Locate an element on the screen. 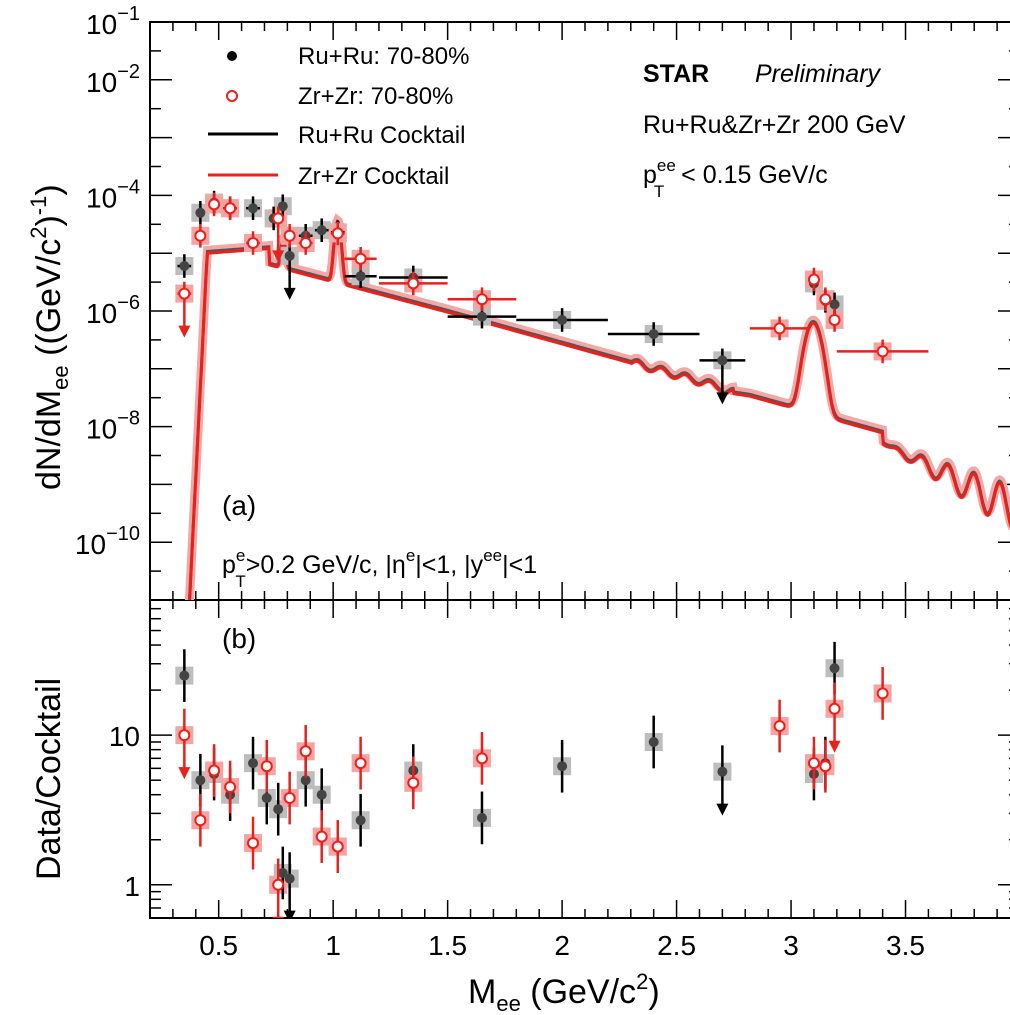 Image resolution: width=1010 pixels, height=1015 pixels. y-tick-label: 10⁻¹ is located at coordinates (113, 21).